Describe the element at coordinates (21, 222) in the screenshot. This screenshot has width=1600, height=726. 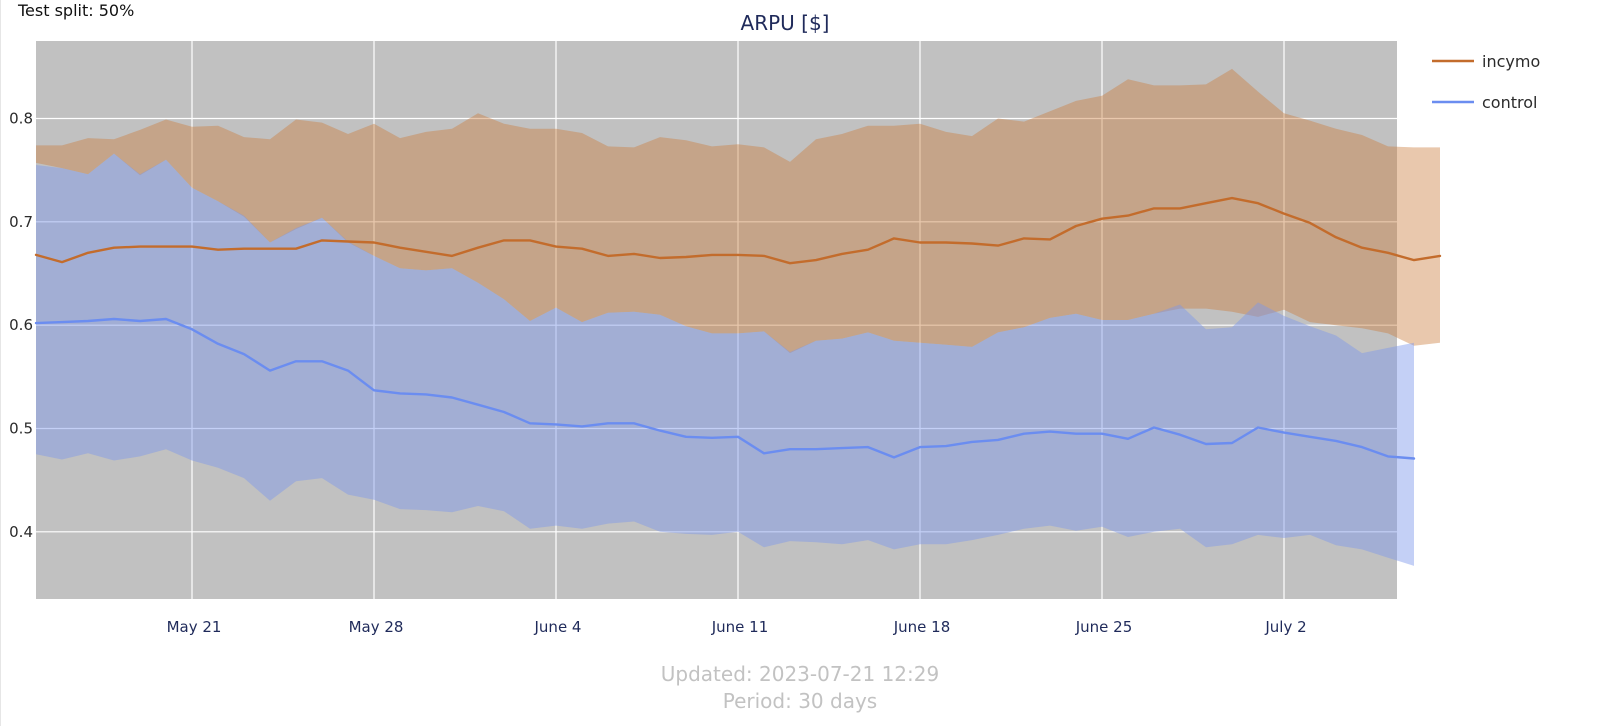
I see `y-tick-label-3: 0.7` at that location.